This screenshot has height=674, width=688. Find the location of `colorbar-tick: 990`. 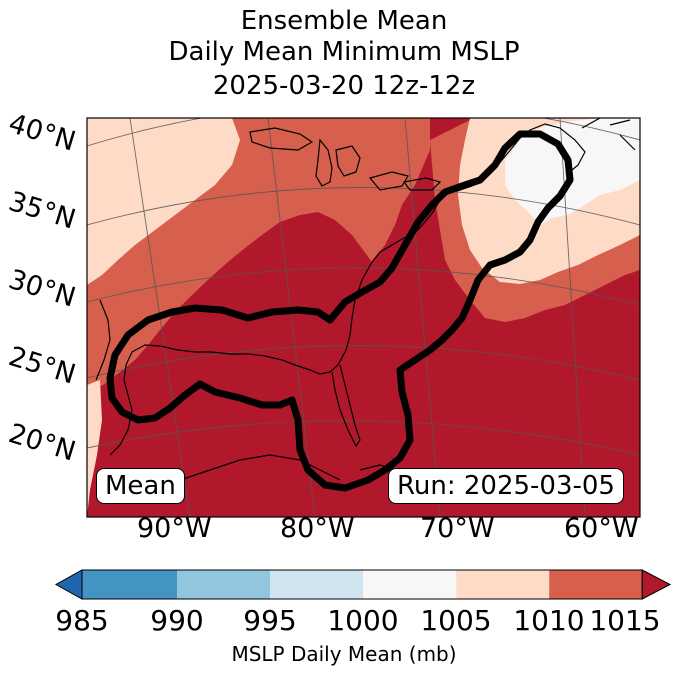

colorbar-tick: 990 is located at coordinates (177, 620).